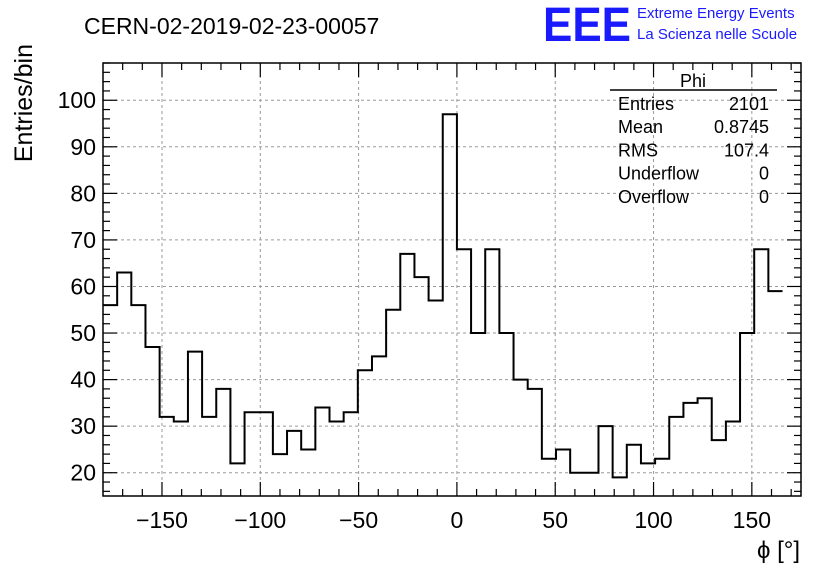 Image resolution: width=836 pixels, height=572 pixels. Describe the element at coordinates (752, 520) in the screenshot. I see `x-tick-label: 150` at that location.